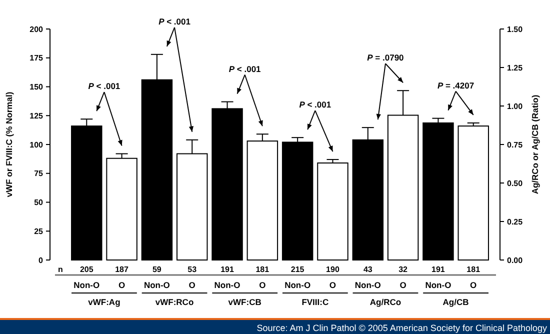  I want to click on text: 205, so click(87, 269).